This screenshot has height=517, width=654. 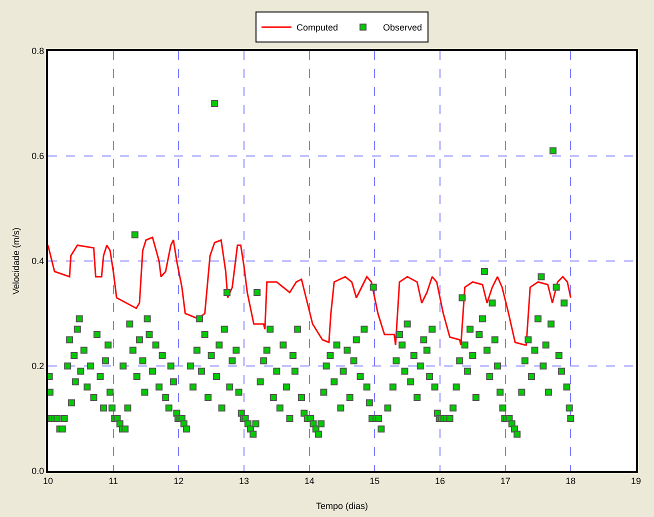 What do you see at coordinates (38, 366) in the screenshot?
I see `y-tick-label: 0.2` at bounding box center [38, 366].